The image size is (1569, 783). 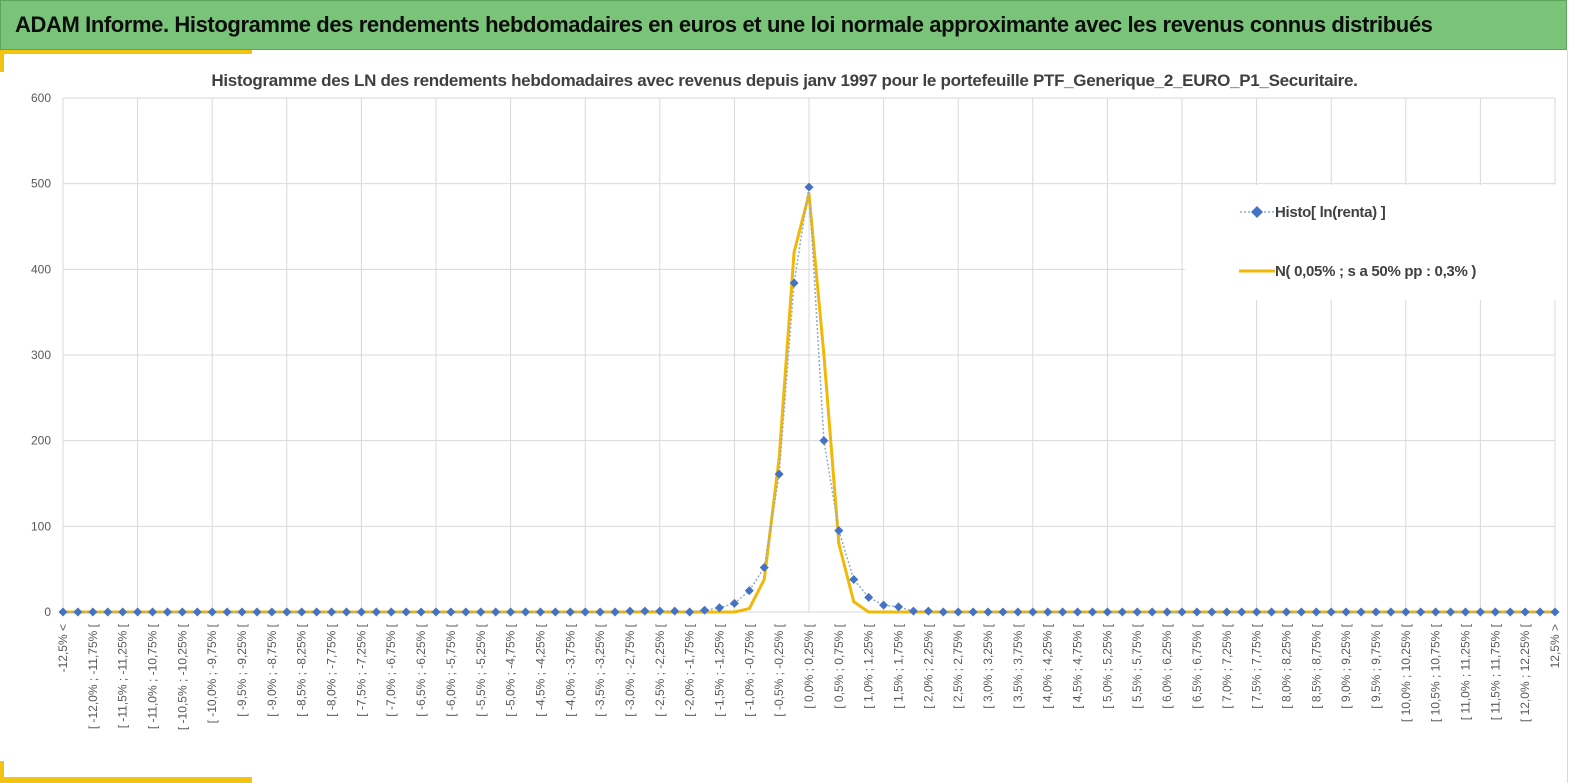 What do you see at coordinates (600, 669) in the screenshot?
I see `x-tick-label: [ -3,5% ; -3,25% [` at bounding box center [600, 669].